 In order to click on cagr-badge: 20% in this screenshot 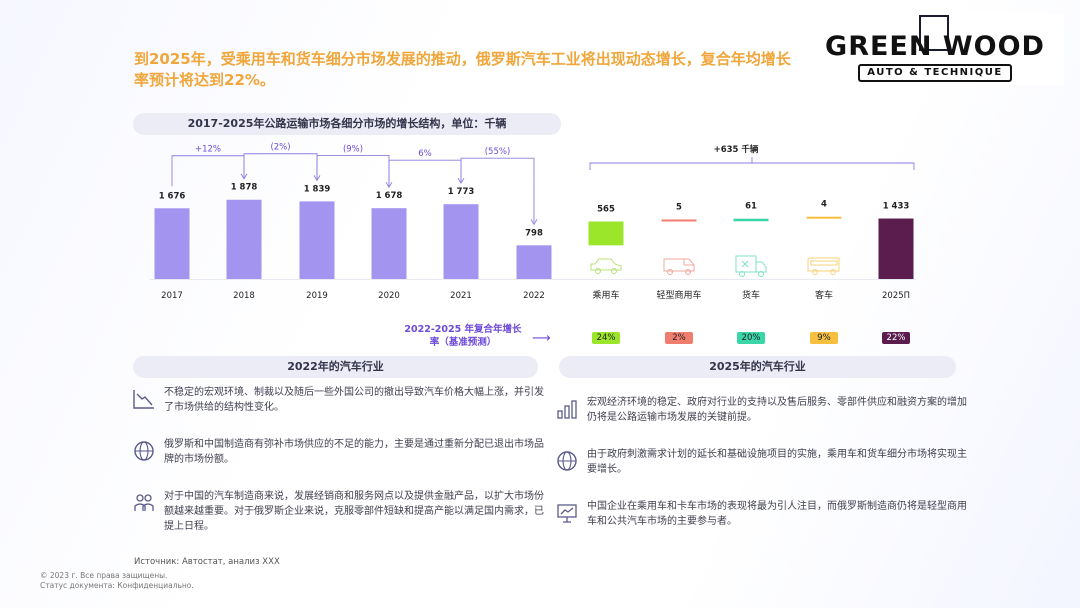, I will do `click(751, 338)`.